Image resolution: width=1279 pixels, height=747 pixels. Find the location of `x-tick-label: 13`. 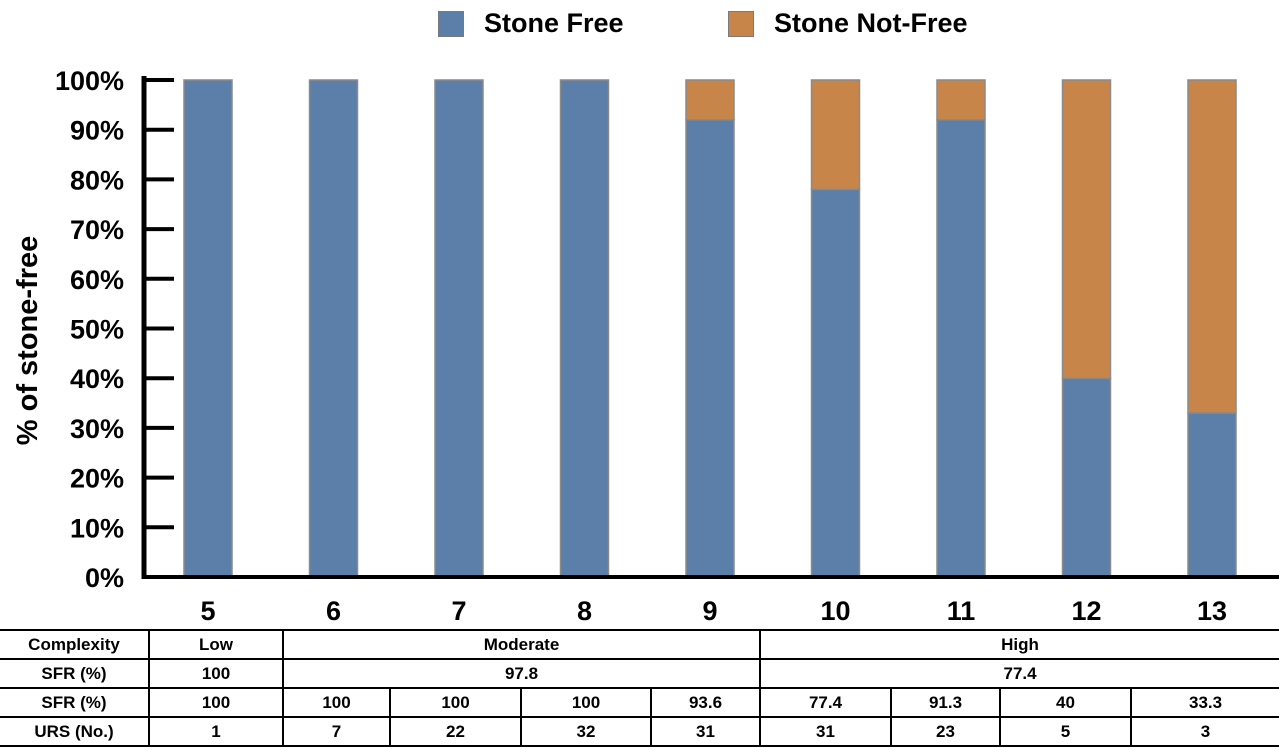

x-tick-label: 13 is located at coordinates (1212, 611).